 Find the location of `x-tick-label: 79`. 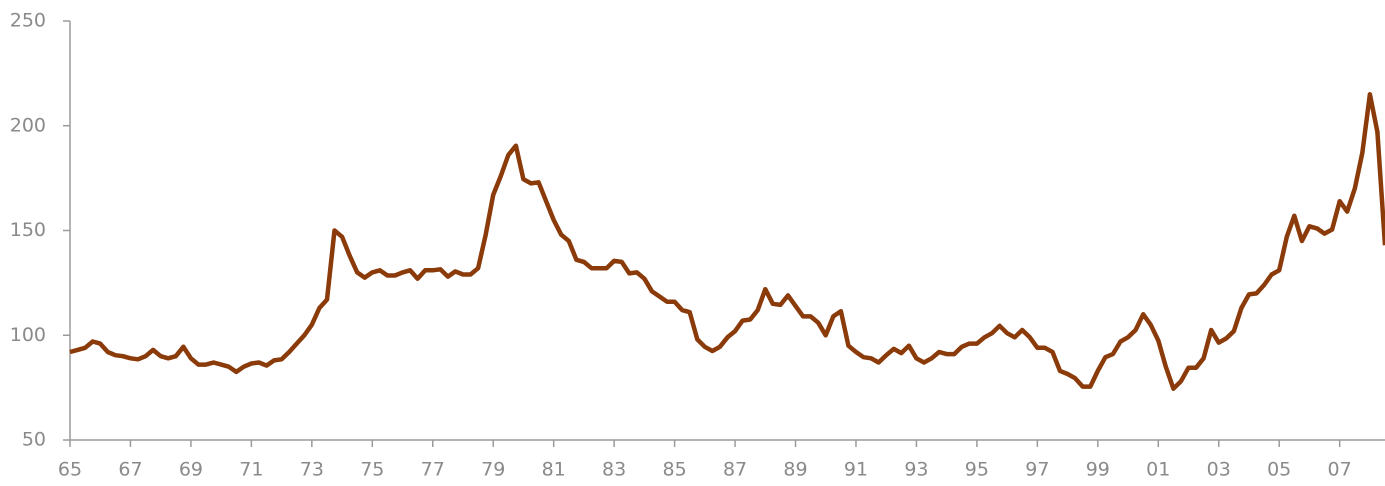

x-tick-label: 79 is located at coordinates (493, 470).